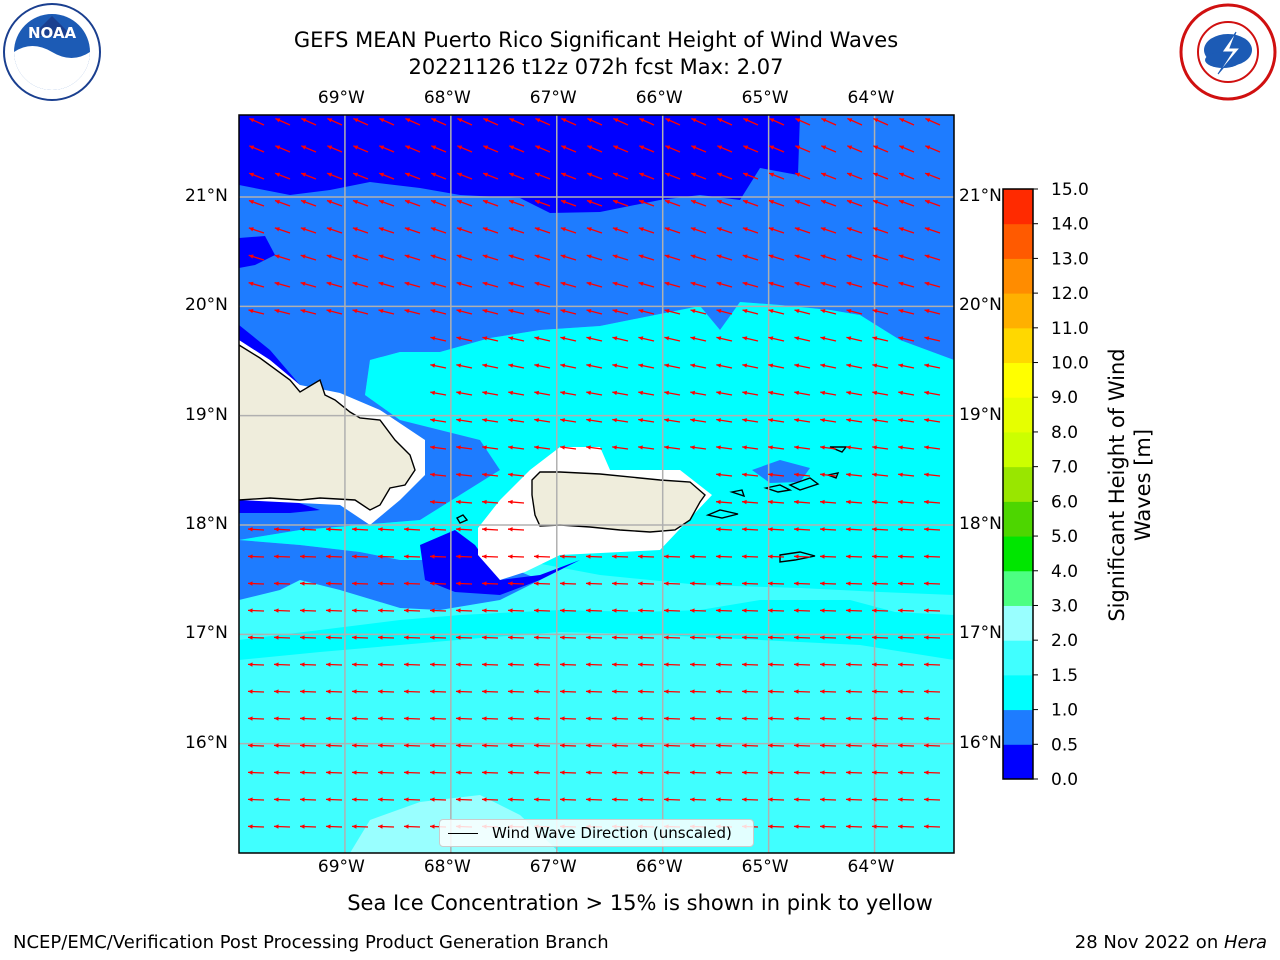 The image size is (1280, 960). I want to click on lon-label-bottom: 68°W, so click(447, 867).